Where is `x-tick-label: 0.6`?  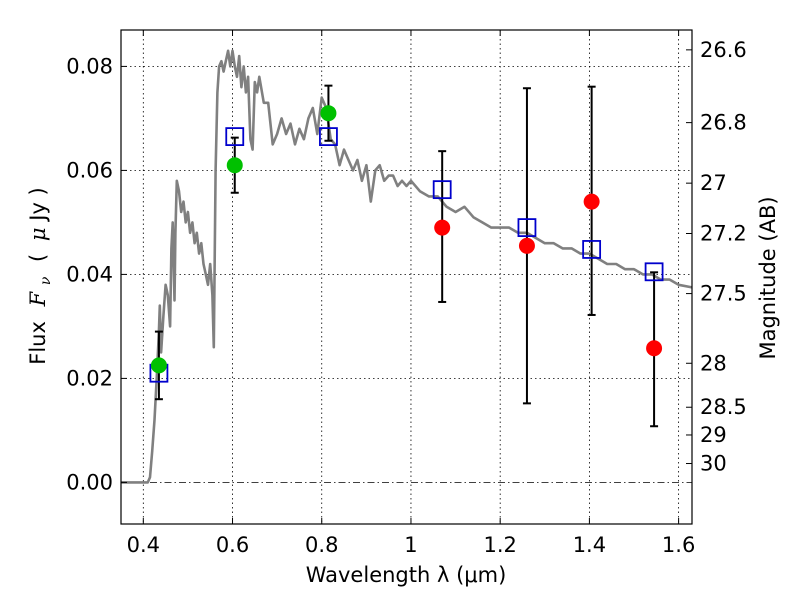 x-tick-label: 0.6 is located at coordinates (232, 545).